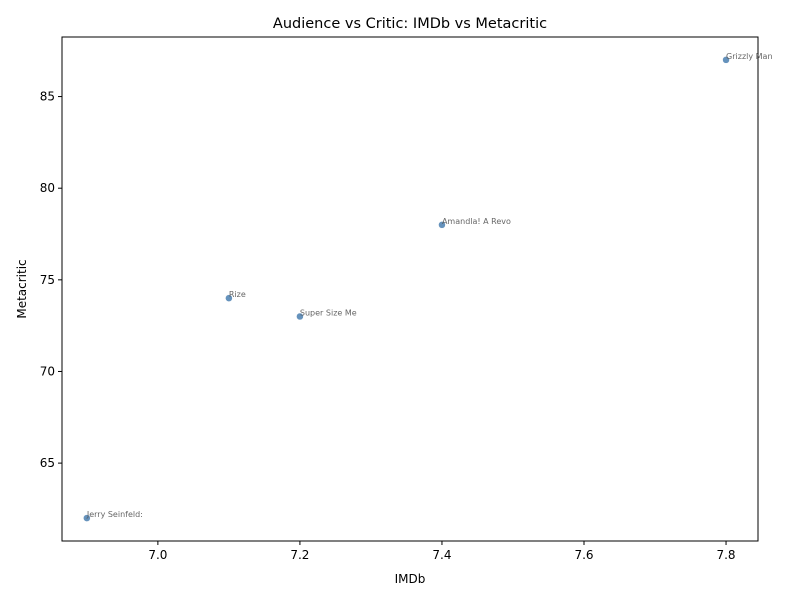 The width and height of the screenshot is (800, 600). What do you see at coordinates (47, 188) in the screenshot?
I see `y-tick-label: 80` at bounding box center [47, 188].